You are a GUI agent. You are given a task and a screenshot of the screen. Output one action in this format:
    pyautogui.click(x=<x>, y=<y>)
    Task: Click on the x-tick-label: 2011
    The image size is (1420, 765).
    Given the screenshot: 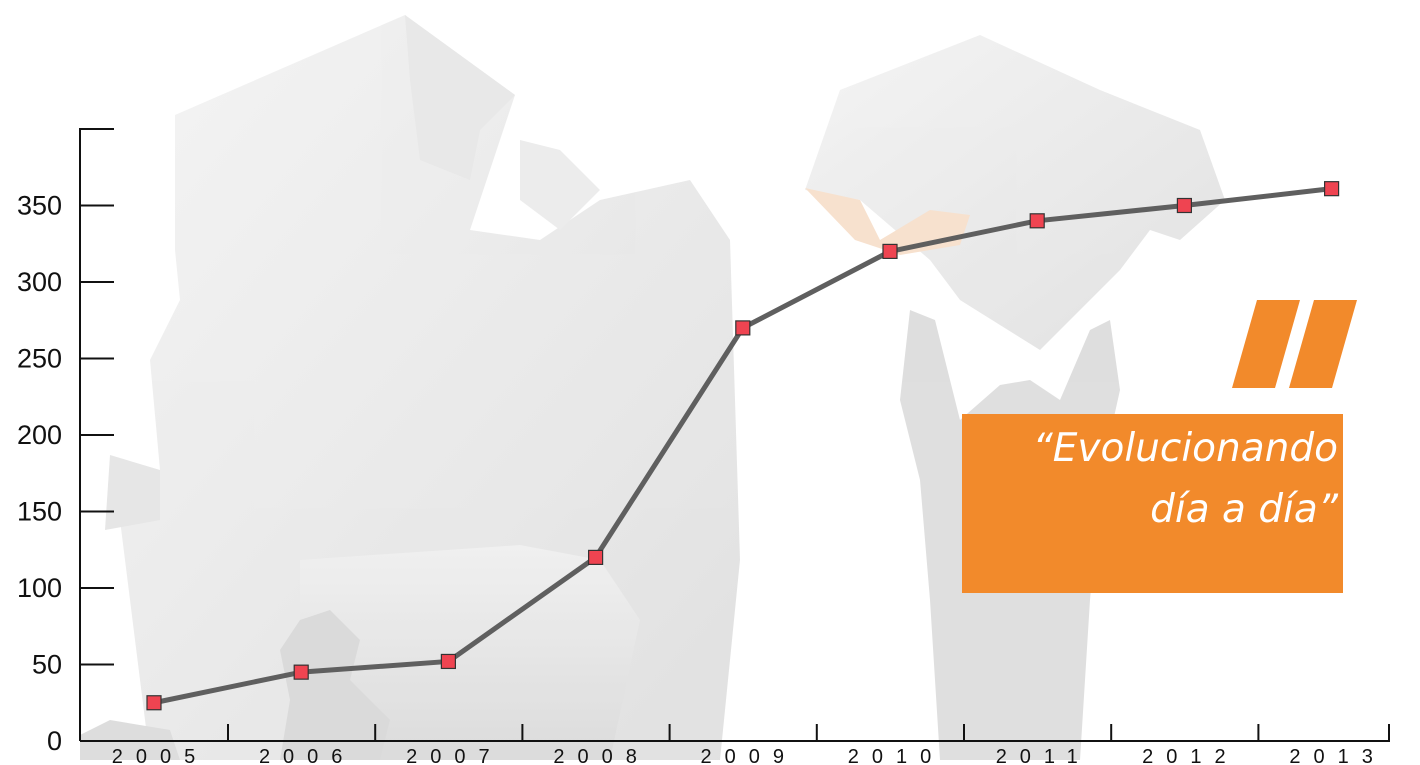 What is the action you would take?
    pyautogui.click(x=1043, y=755)
    